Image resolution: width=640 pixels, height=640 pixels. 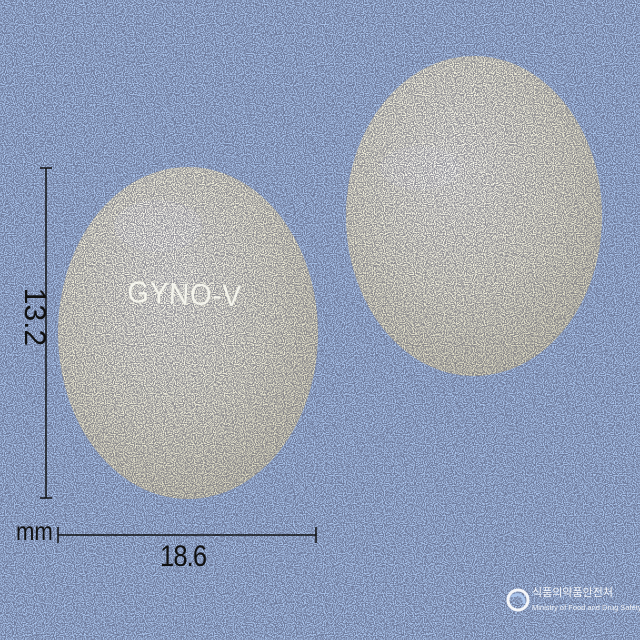 I want to click on mfds-logo-icon, so click(x=518, y=600).